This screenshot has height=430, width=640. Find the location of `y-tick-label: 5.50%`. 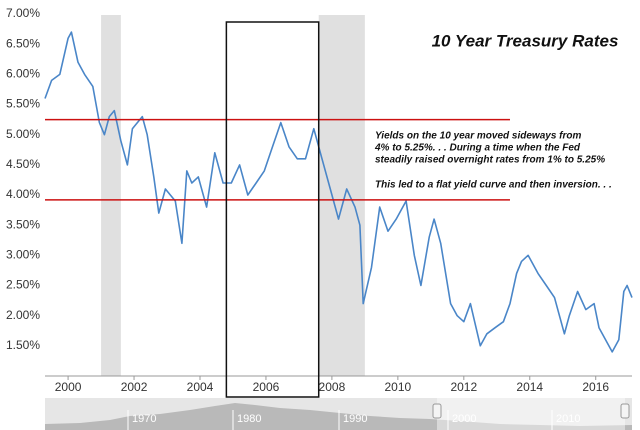

y-tick-label: 5.50% is located at coordinates (23, 104).